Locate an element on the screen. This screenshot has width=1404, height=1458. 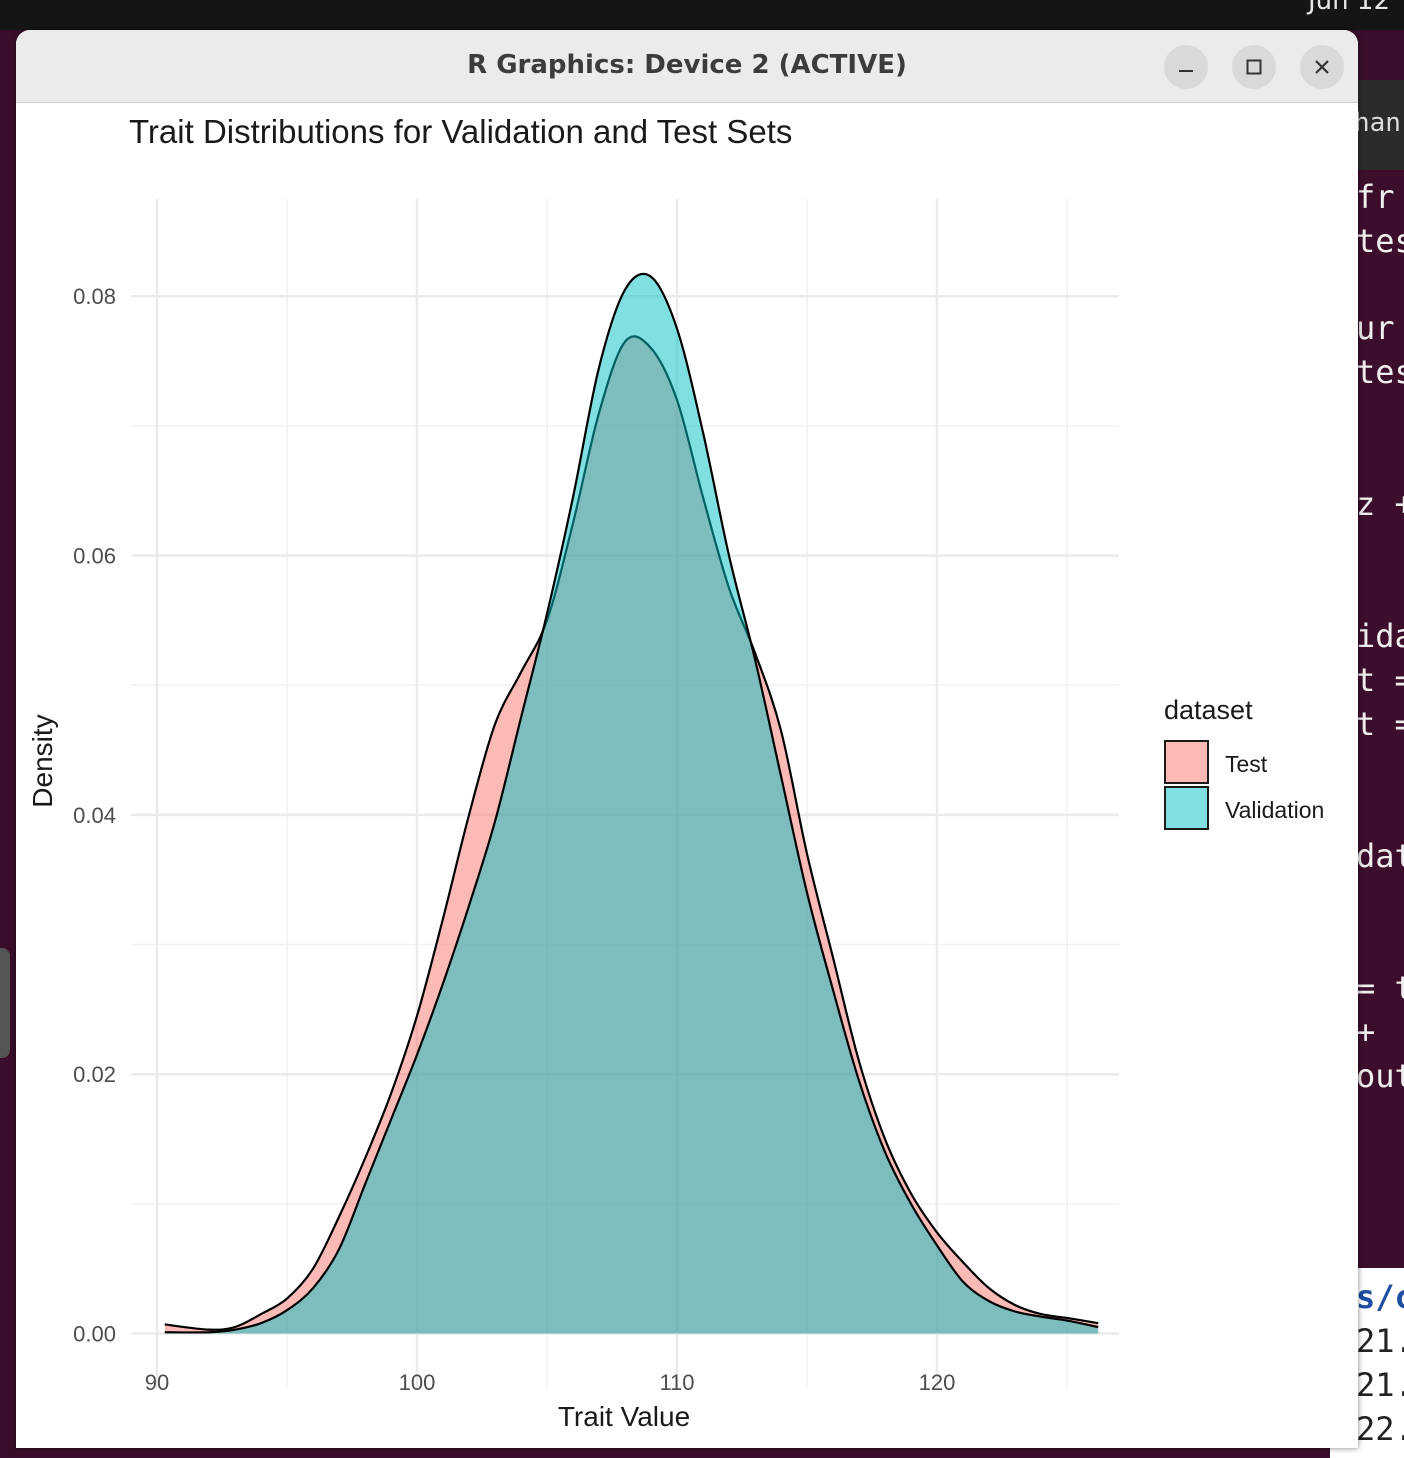
window-titlebar: R Graphics: Device 2 (ACTIVE) is located at coordinates (687, 66).